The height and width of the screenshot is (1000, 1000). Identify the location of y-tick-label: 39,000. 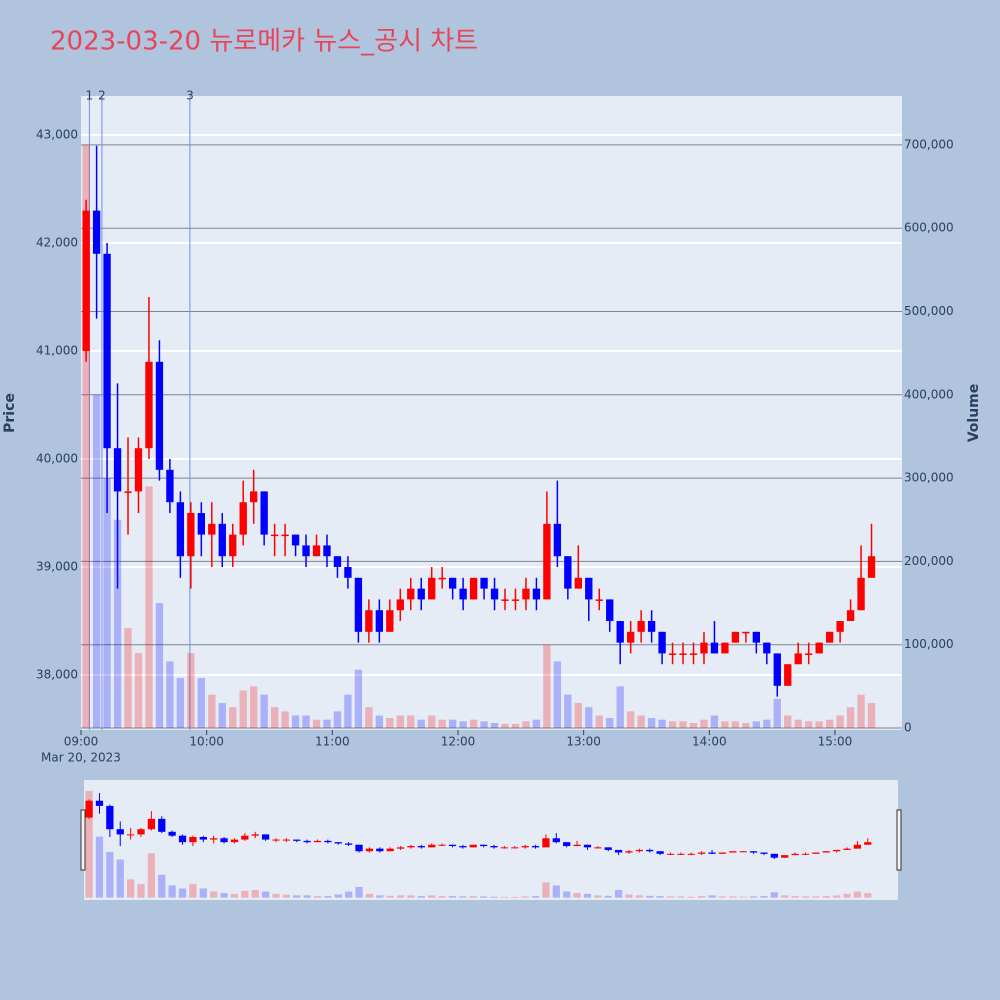
(57, 567).